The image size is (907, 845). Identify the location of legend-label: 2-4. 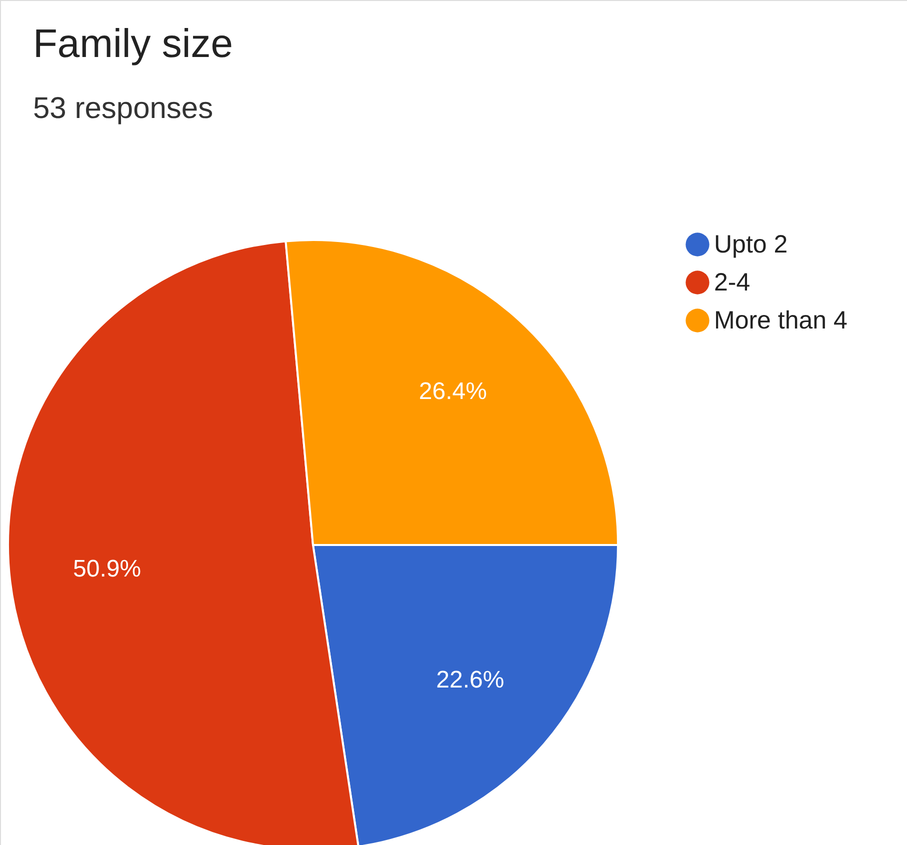
(732, 282).